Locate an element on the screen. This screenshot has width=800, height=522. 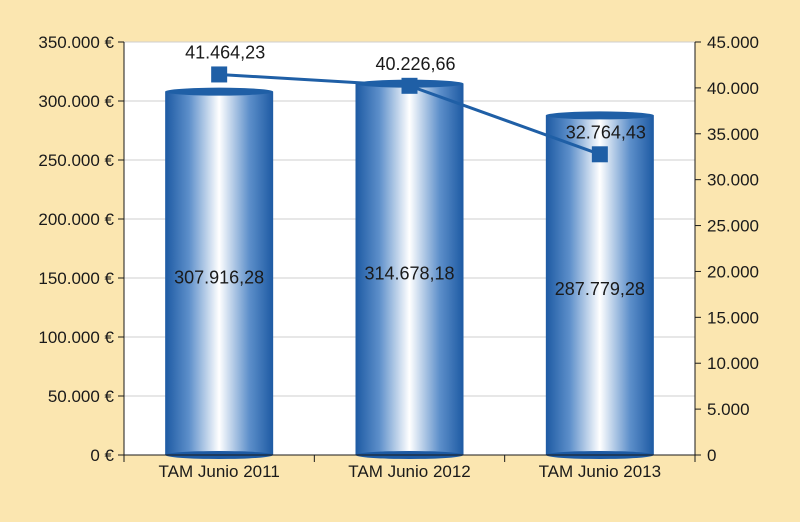
bar-value-label: 314.678,18 is located at coordinates (409, 273).